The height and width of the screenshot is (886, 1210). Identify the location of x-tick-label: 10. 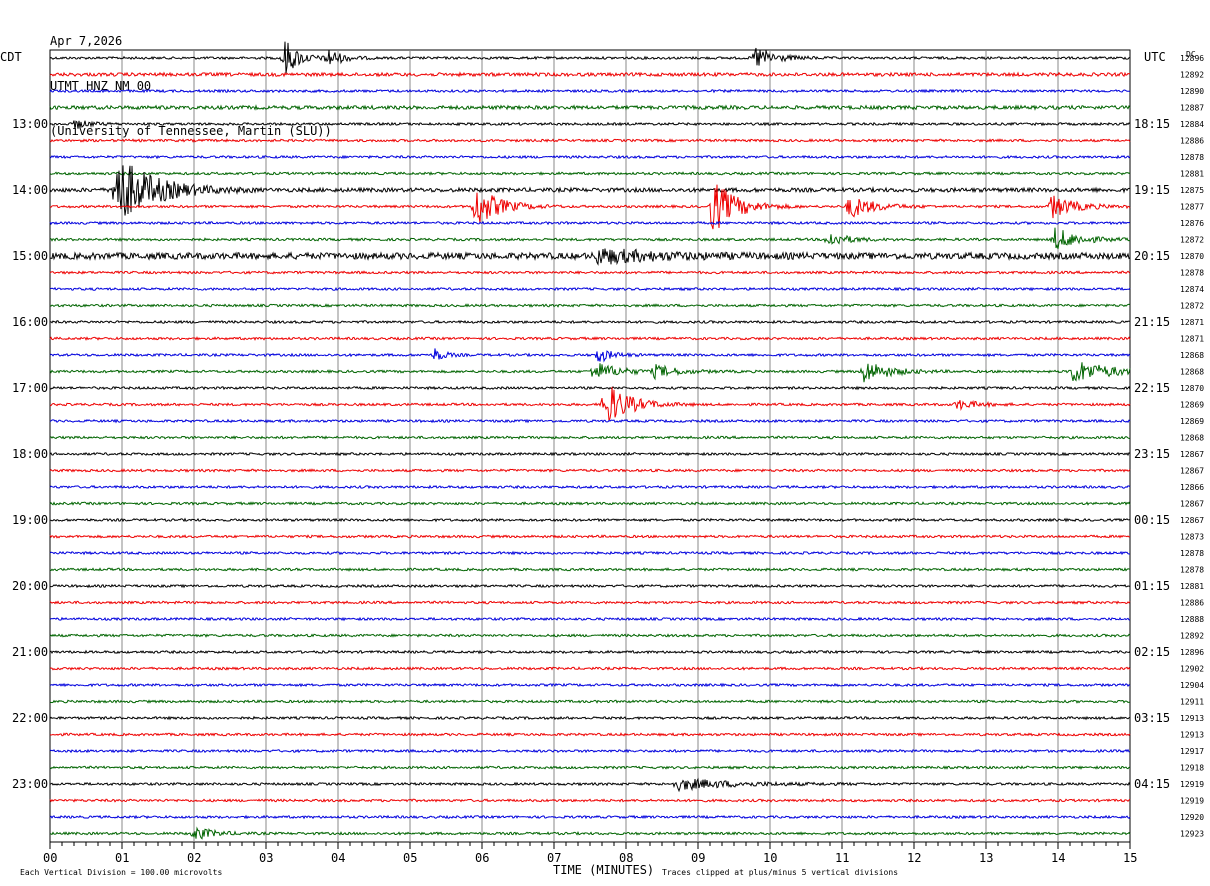
(770, 858).